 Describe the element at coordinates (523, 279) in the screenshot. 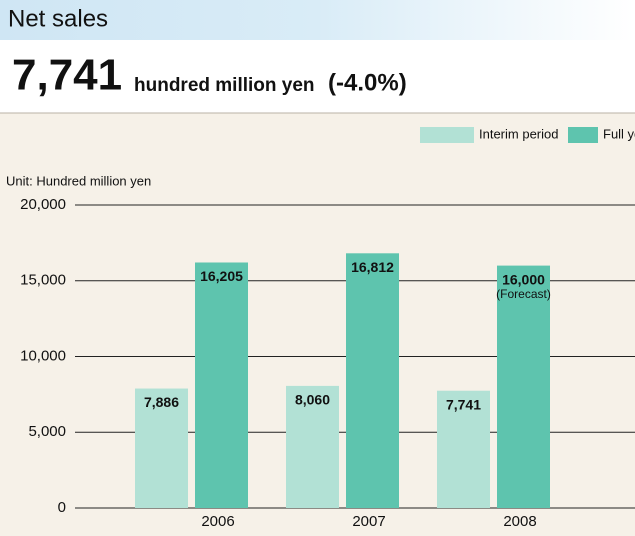

I see `value-label: 16,000` at that location.